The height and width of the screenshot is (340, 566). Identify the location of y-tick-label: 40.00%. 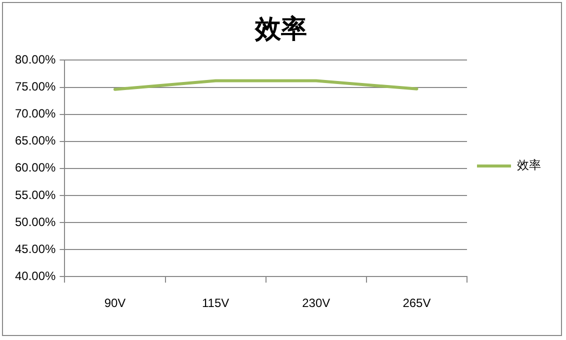
(35, 275).